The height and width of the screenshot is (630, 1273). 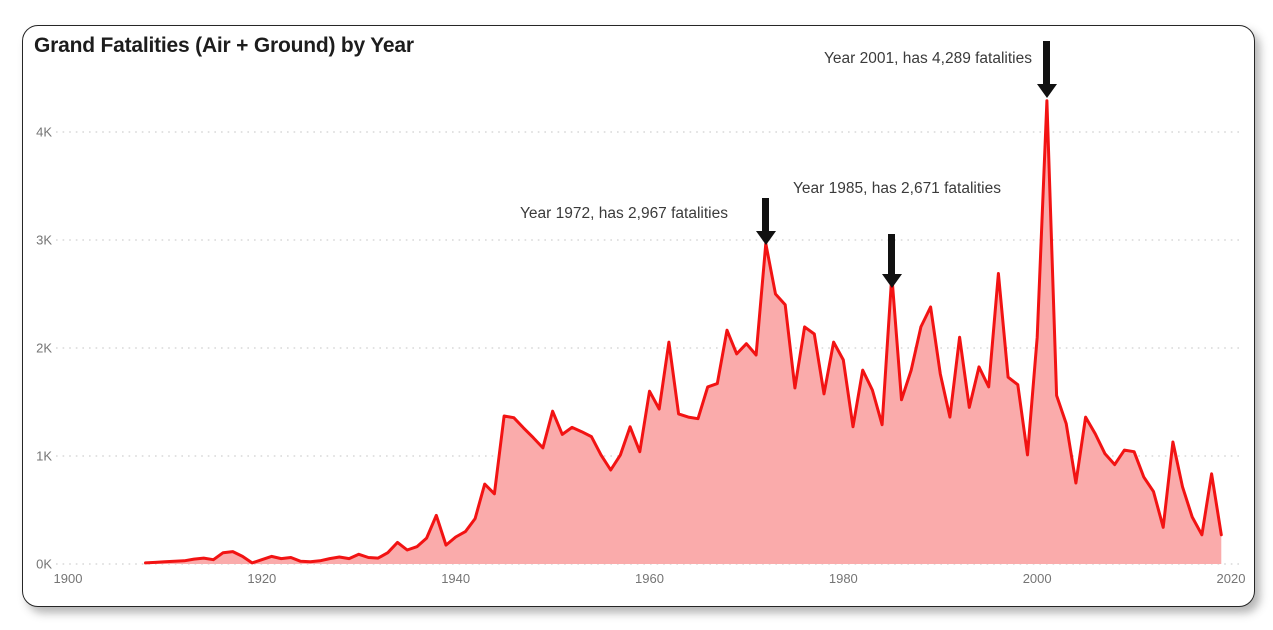 I want to click on x-tick-label: 1980, so click(x=843, y=578).